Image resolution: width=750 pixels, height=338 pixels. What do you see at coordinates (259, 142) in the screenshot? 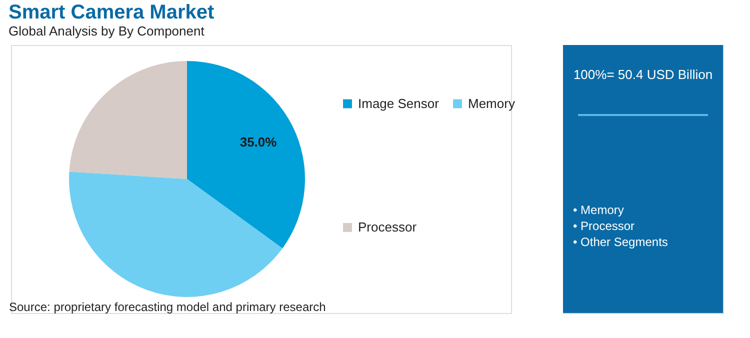
I see `data-label: 35.0%` at bounding box center [259, 142].